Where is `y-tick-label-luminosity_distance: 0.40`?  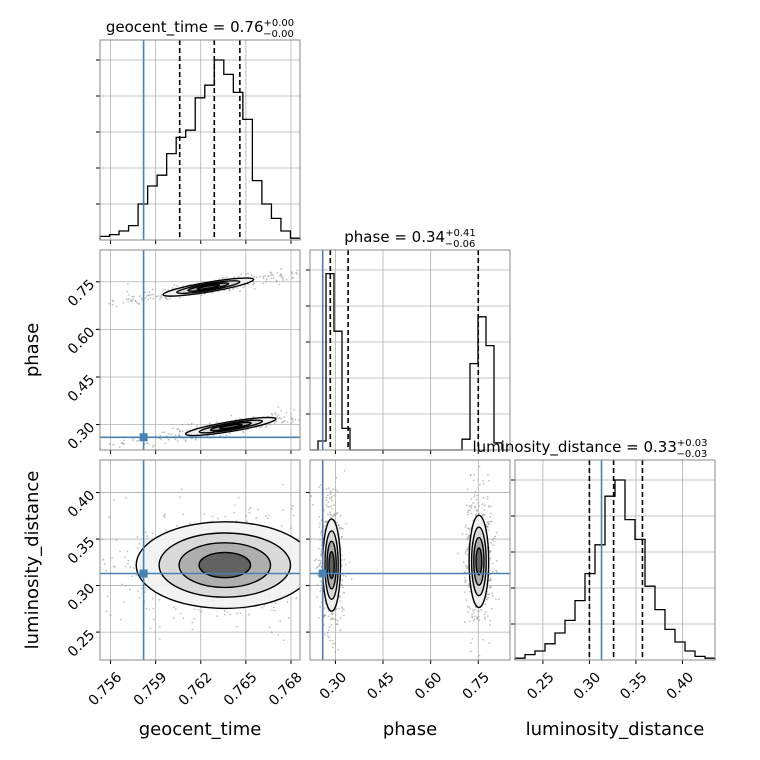 y-tick-label-luminosity_distance: 0.40 is located at coordinates (81, 504).